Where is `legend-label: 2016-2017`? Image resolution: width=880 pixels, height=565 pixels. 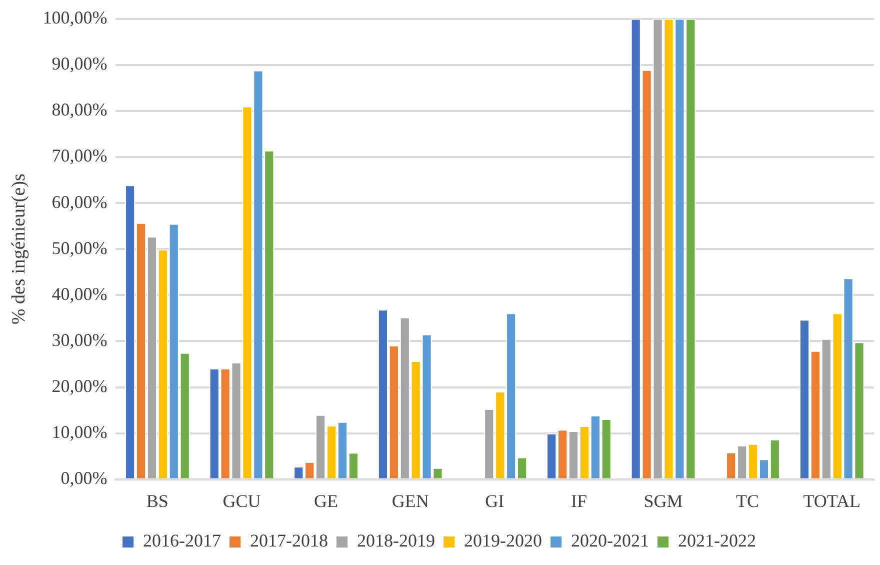 legend-label: 2016-2017 is located at coordinates (182, 540).